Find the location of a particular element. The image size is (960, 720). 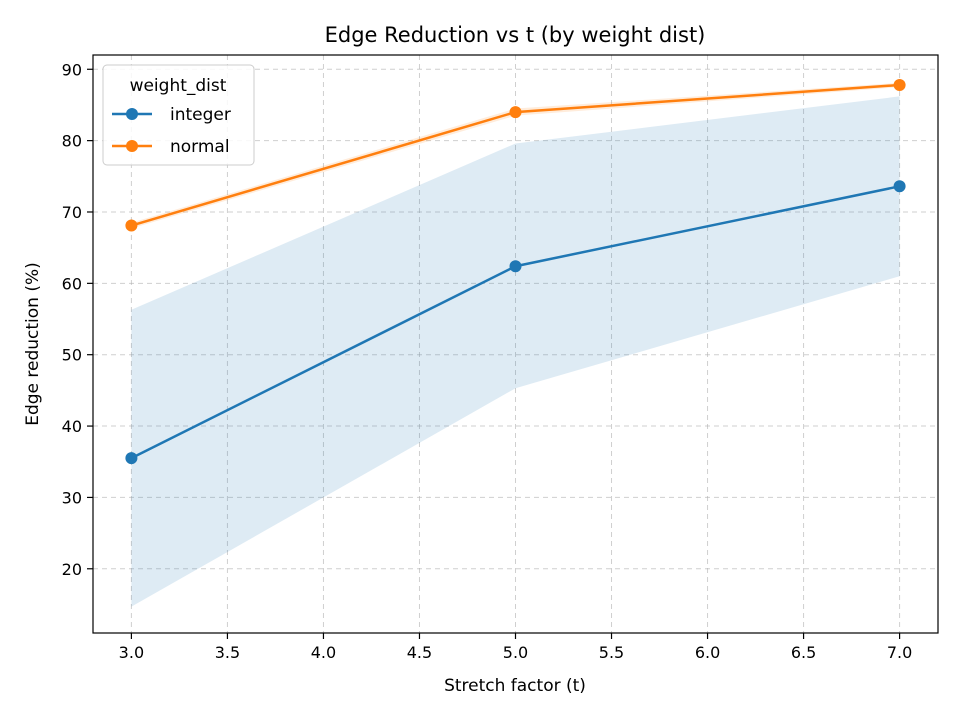

y-tick-label: 80 is located at coordinates (72, 141).